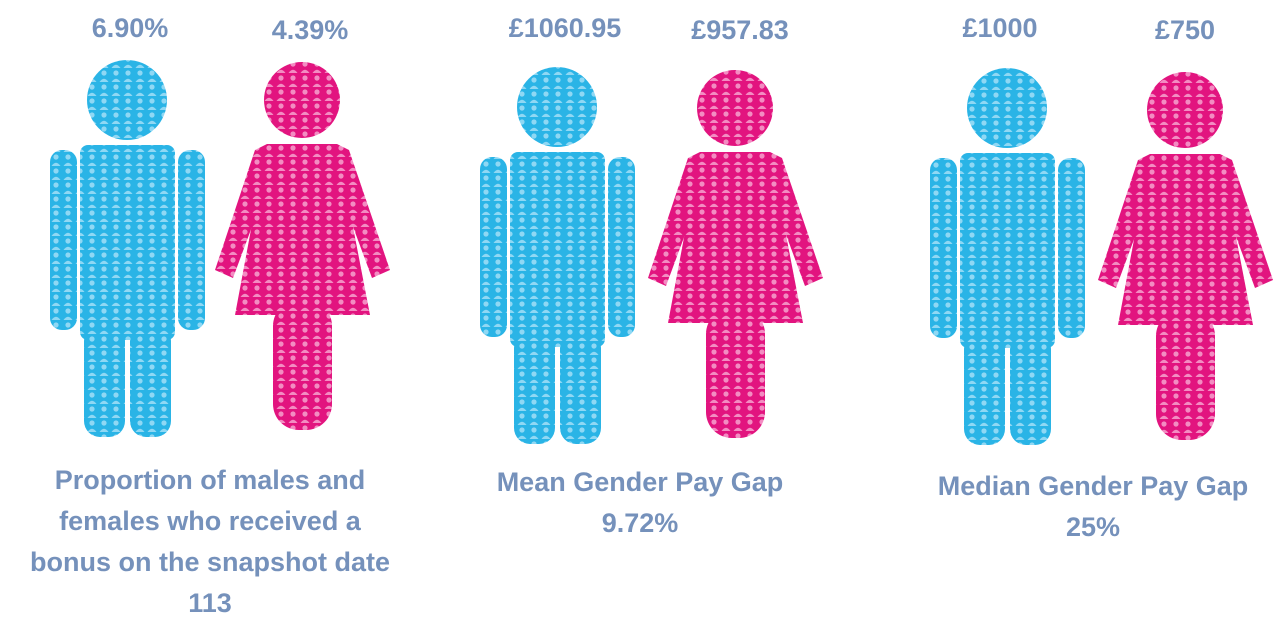 The width and height of the screenshot is (1280, 619). I want to click on male-label: 6.90%, so click(130, 28).